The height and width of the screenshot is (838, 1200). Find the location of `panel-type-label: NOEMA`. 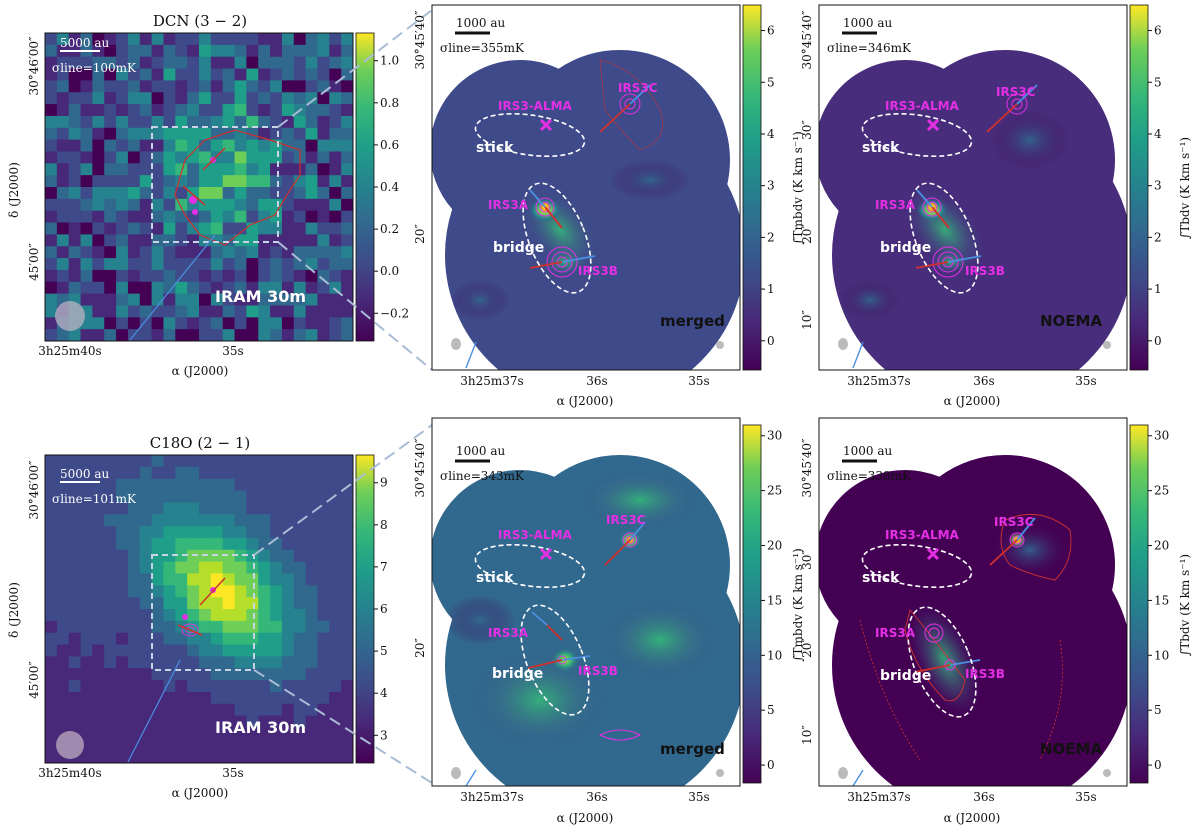

panel-type-label: NOEMA is located at coordinates (1071, 321).